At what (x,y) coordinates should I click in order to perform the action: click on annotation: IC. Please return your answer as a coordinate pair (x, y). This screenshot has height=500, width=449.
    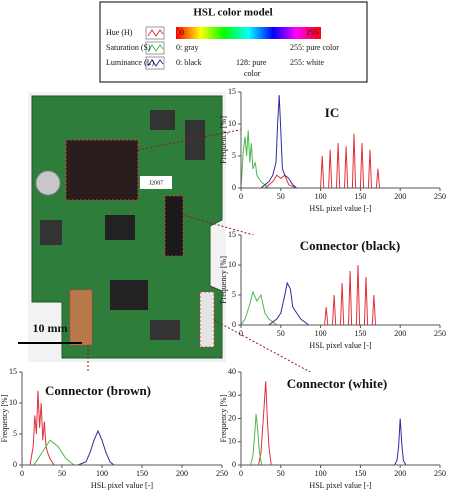
    Looking at the image, I should click on (332, 112).